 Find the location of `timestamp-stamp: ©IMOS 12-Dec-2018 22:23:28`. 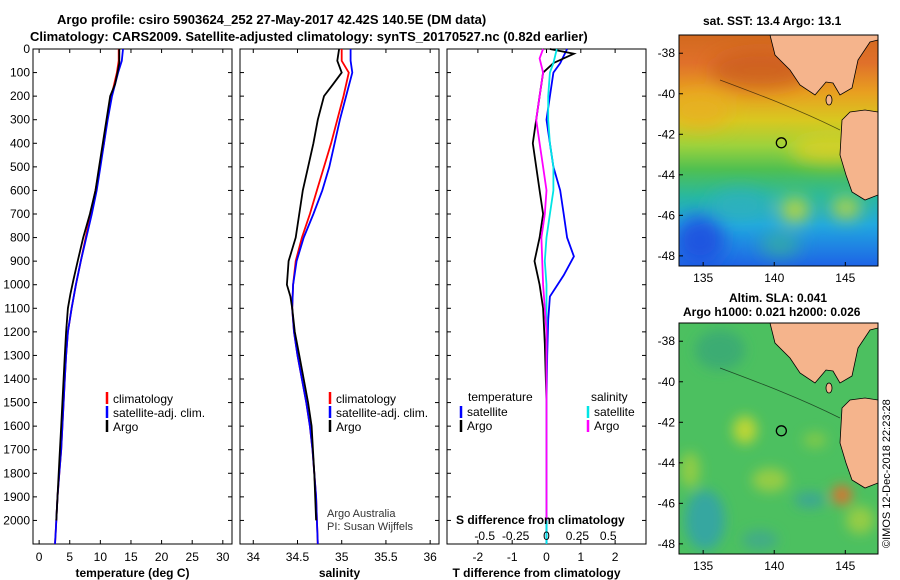

timestamp-stamp: ©IMOS 12-Dec-2018 22:23:28 is located at coordinates (887, 473).